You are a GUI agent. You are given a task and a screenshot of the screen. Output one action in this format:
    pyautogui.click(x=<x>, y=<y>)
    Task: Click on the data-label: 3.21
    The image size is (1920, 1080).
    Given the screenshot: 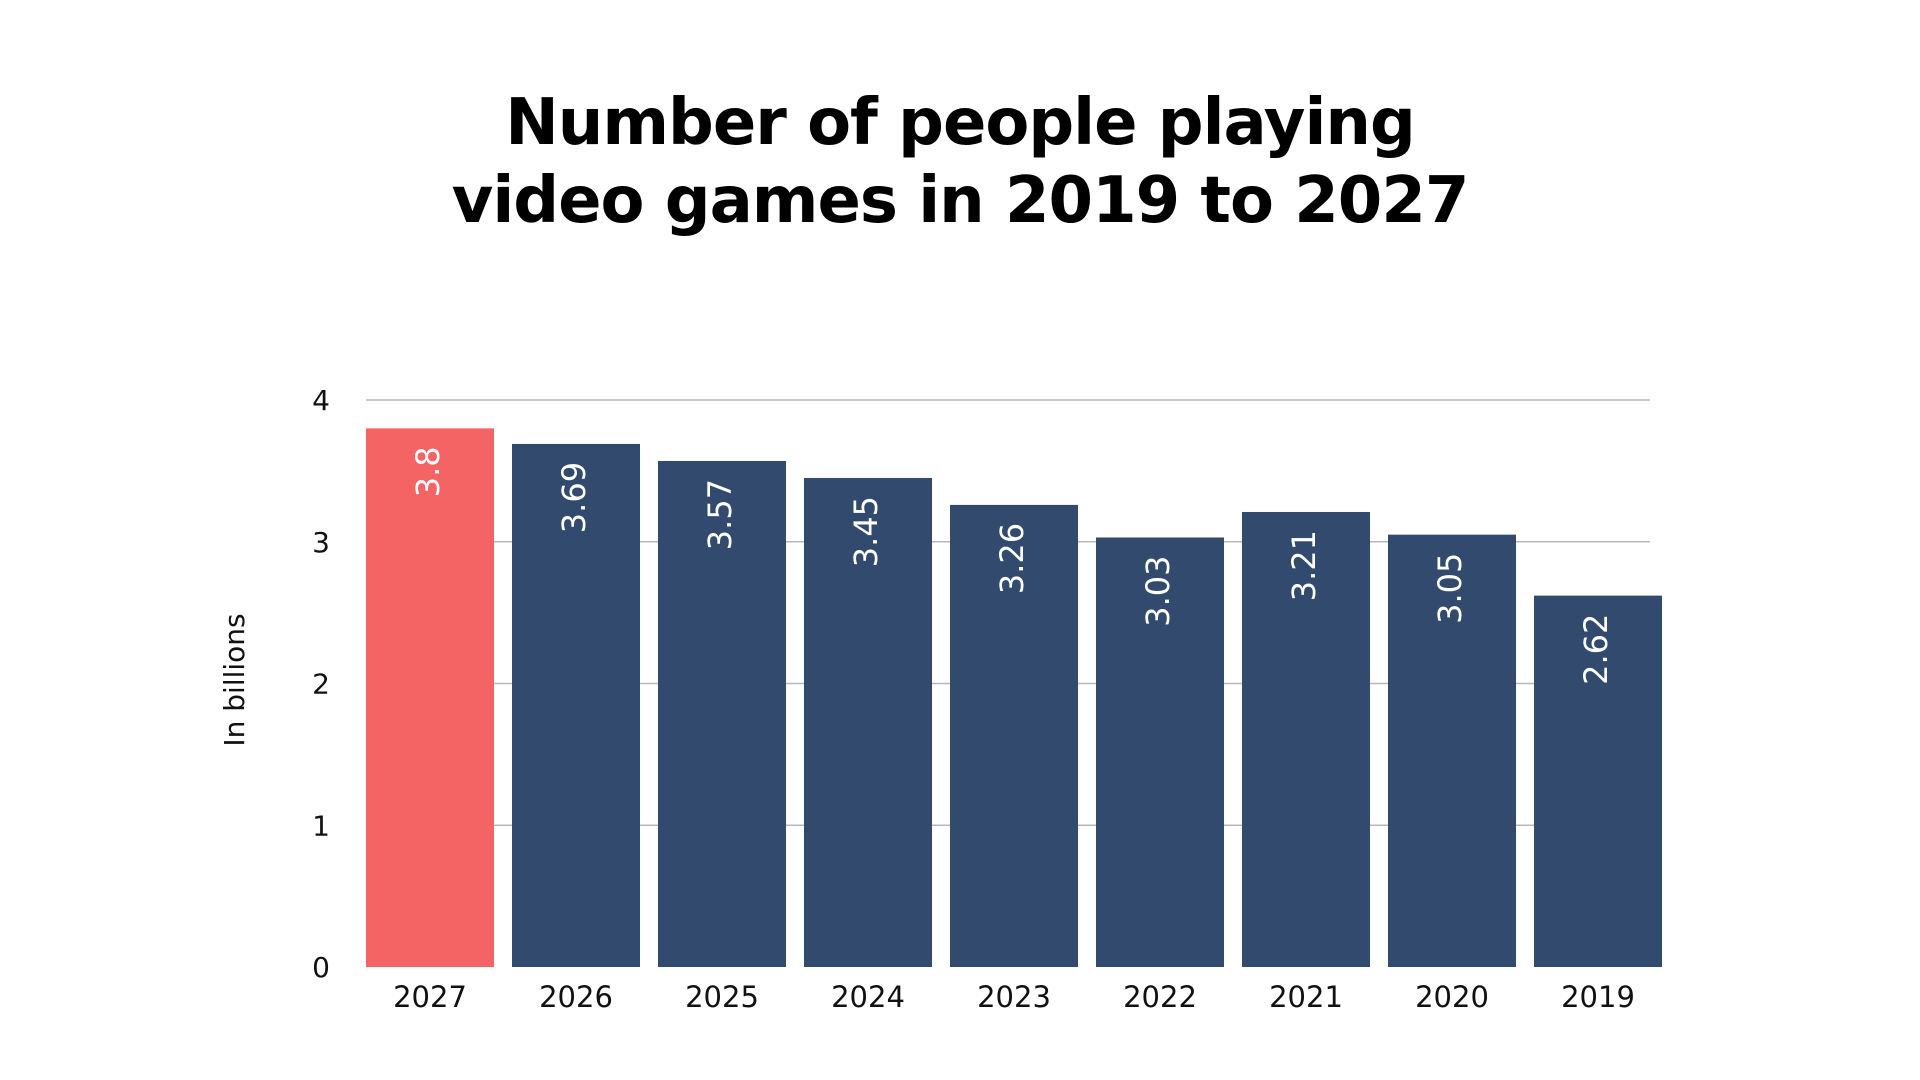 What is the action you would take?
    pyautogui.click(x=1304, y=565)
    